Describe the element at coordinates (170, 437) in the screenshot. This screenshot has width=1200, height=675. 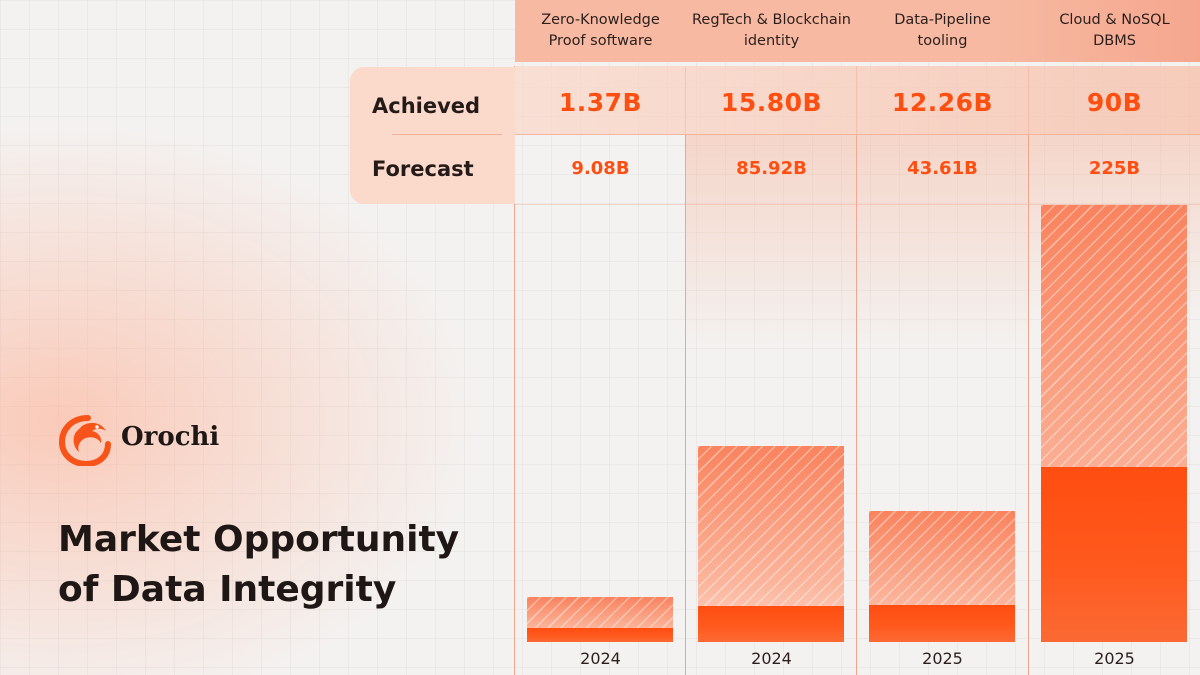
I see `brand-name: Orochi` at that location.